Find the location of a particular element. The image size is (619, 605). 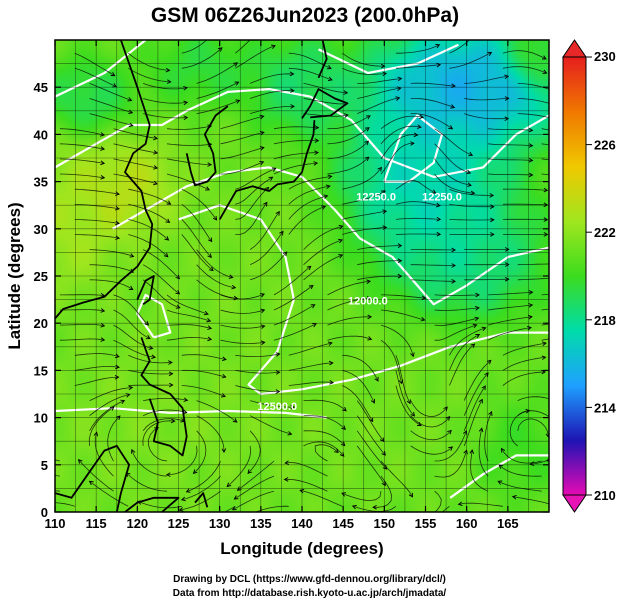

y-tick-label: 45 is located at coordinates (41, 87).